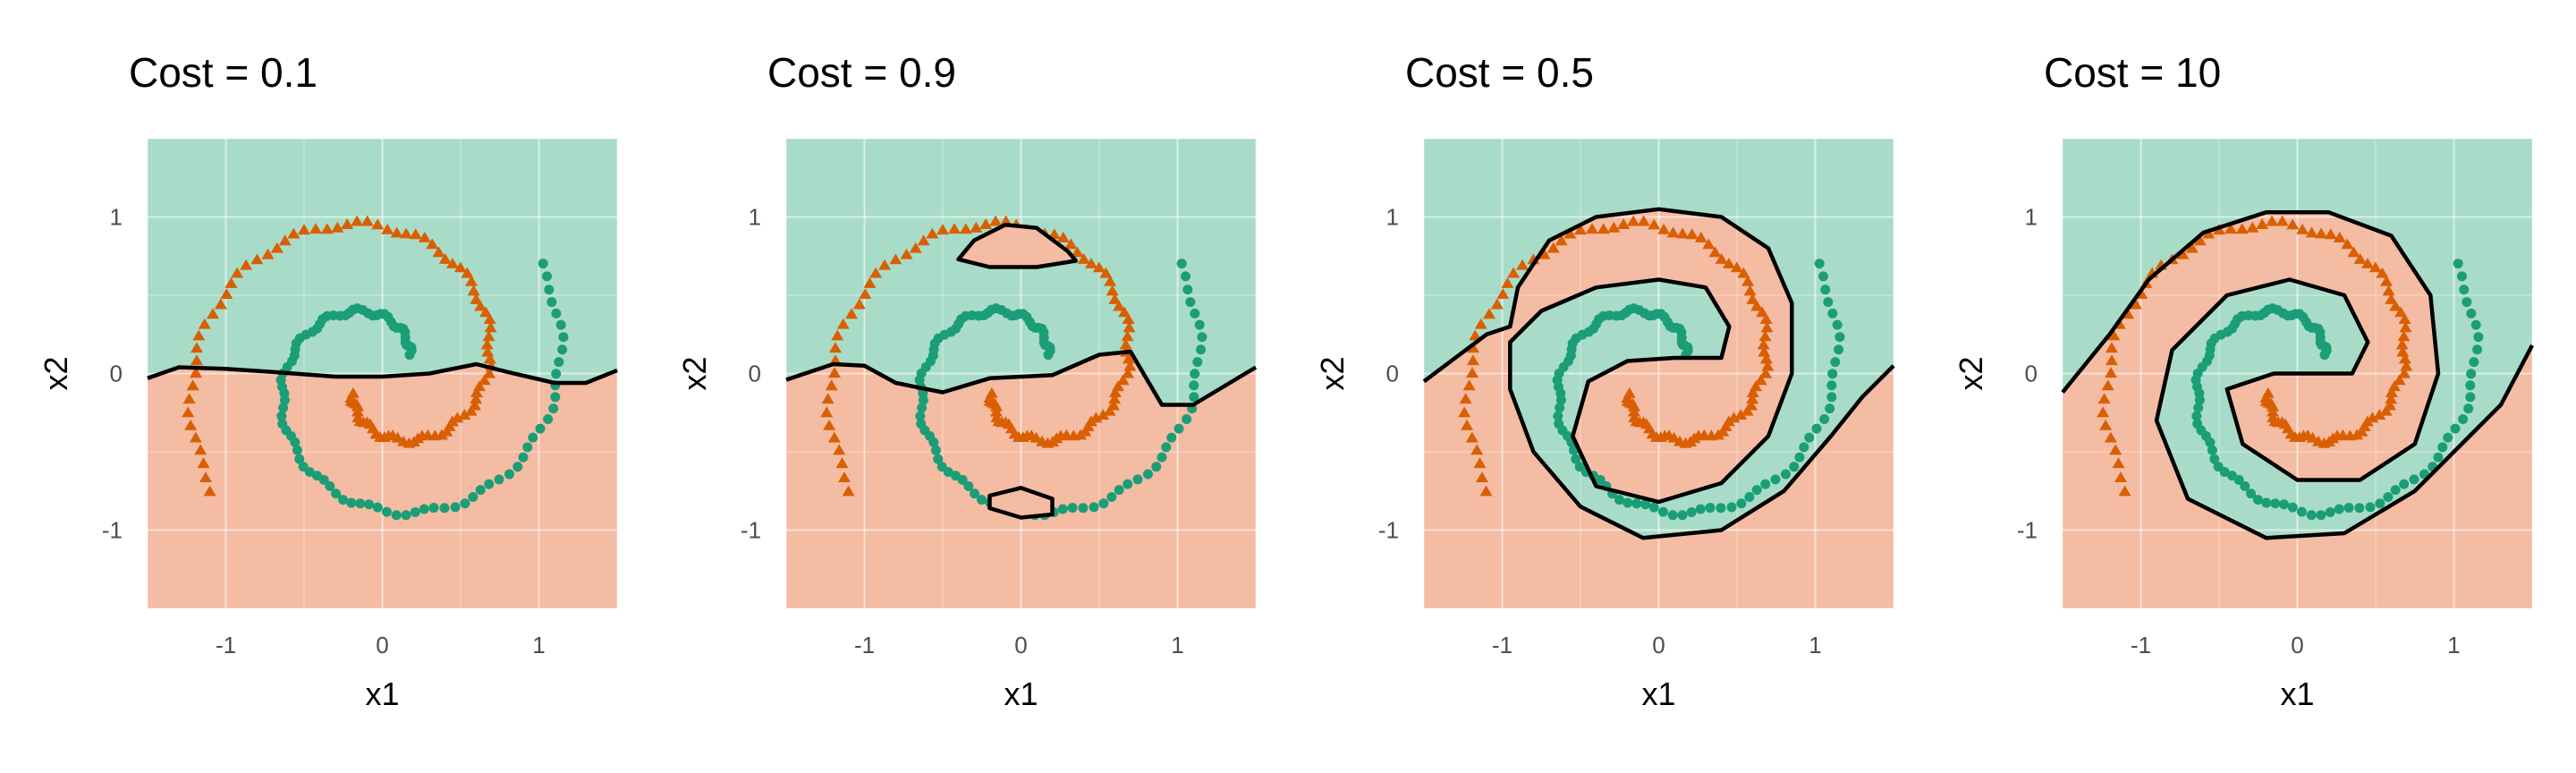 This screenshot has height=773, width=2576. What do you see at coordinates (2027, 530) in the screenshot?
I see `y-tick-label: -1` at bounding box center [2027, 530].